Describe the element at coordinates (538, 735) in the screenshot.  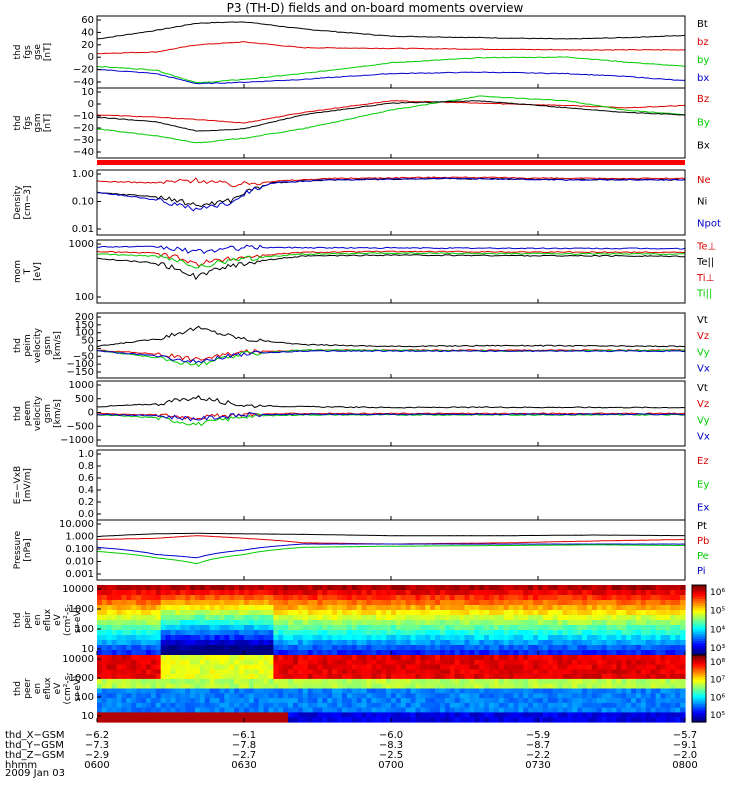
I see `x-tick-label: −5.9` at that location.